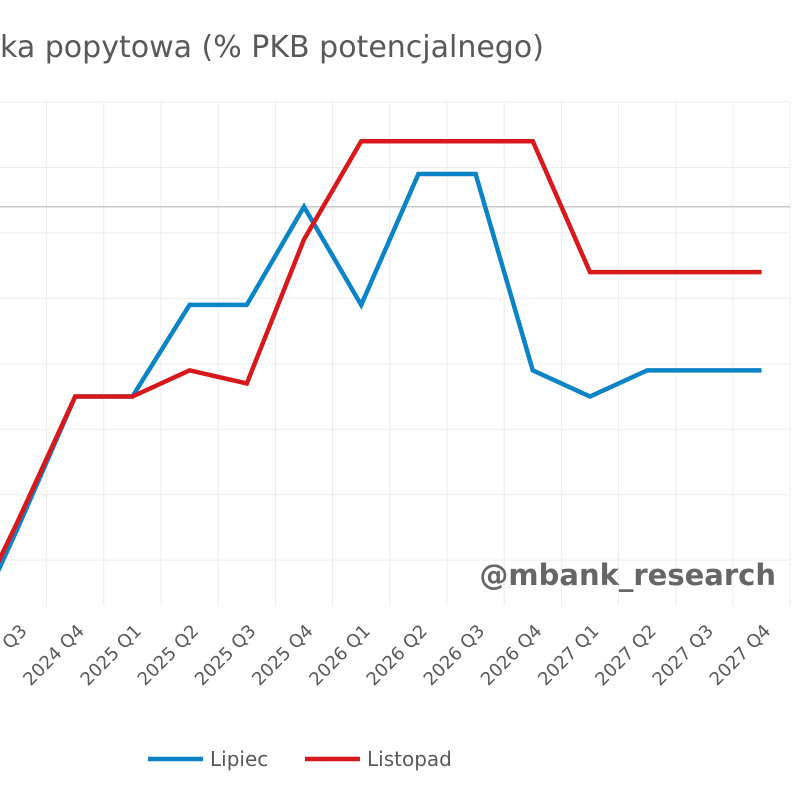 Image resolution: width=800 pixels, height=800 pixels. Describe the element at coordinates (225, 655) in the screenshot. I see `x-tick-label: 2025 Q3` at that location.